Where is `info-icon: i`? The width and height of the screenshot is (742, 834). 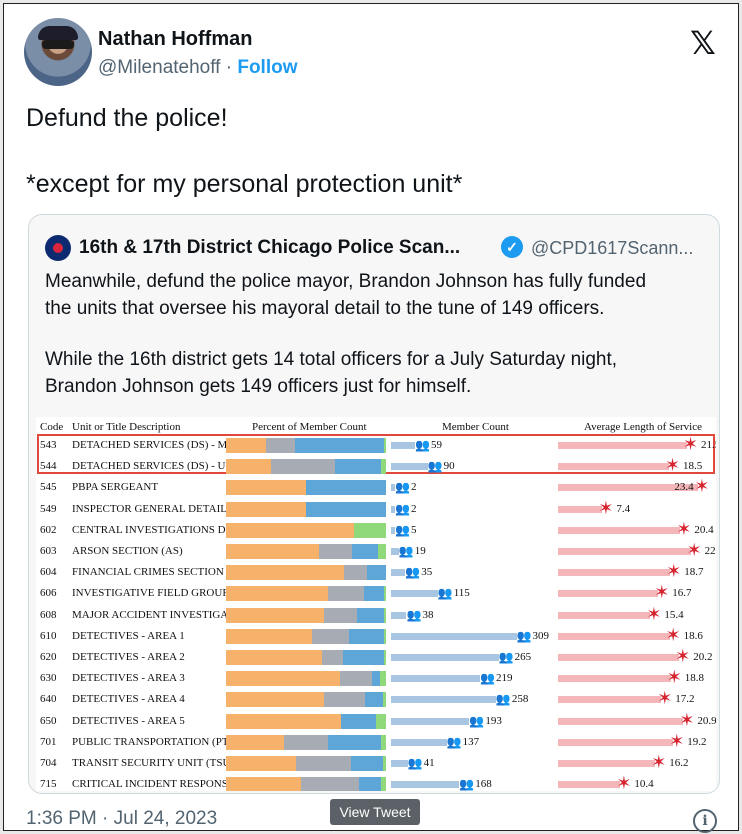
info-icon: i is located at coordinates (705, 821).